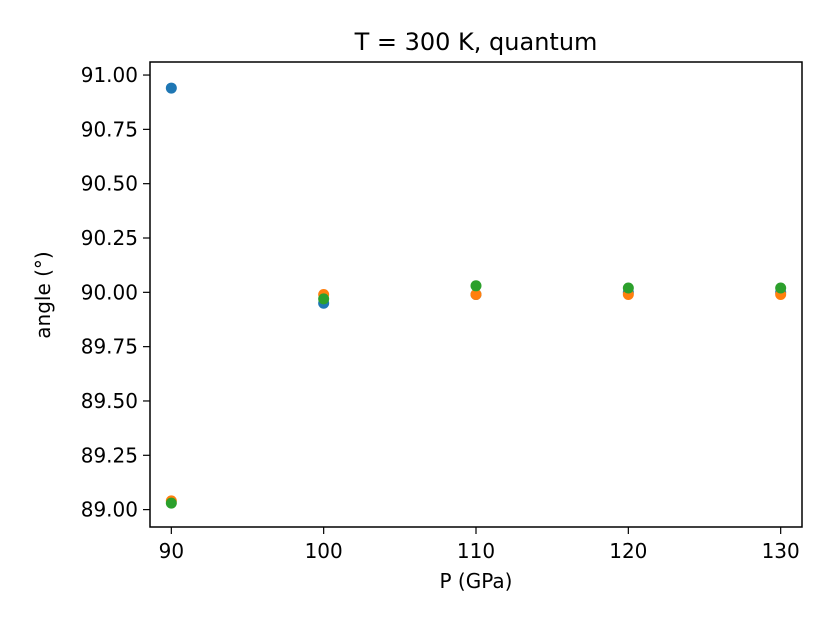 This screenshot has height=623, width=830. I want to click on x-axis-label: P (GPa), so click(476, 581).